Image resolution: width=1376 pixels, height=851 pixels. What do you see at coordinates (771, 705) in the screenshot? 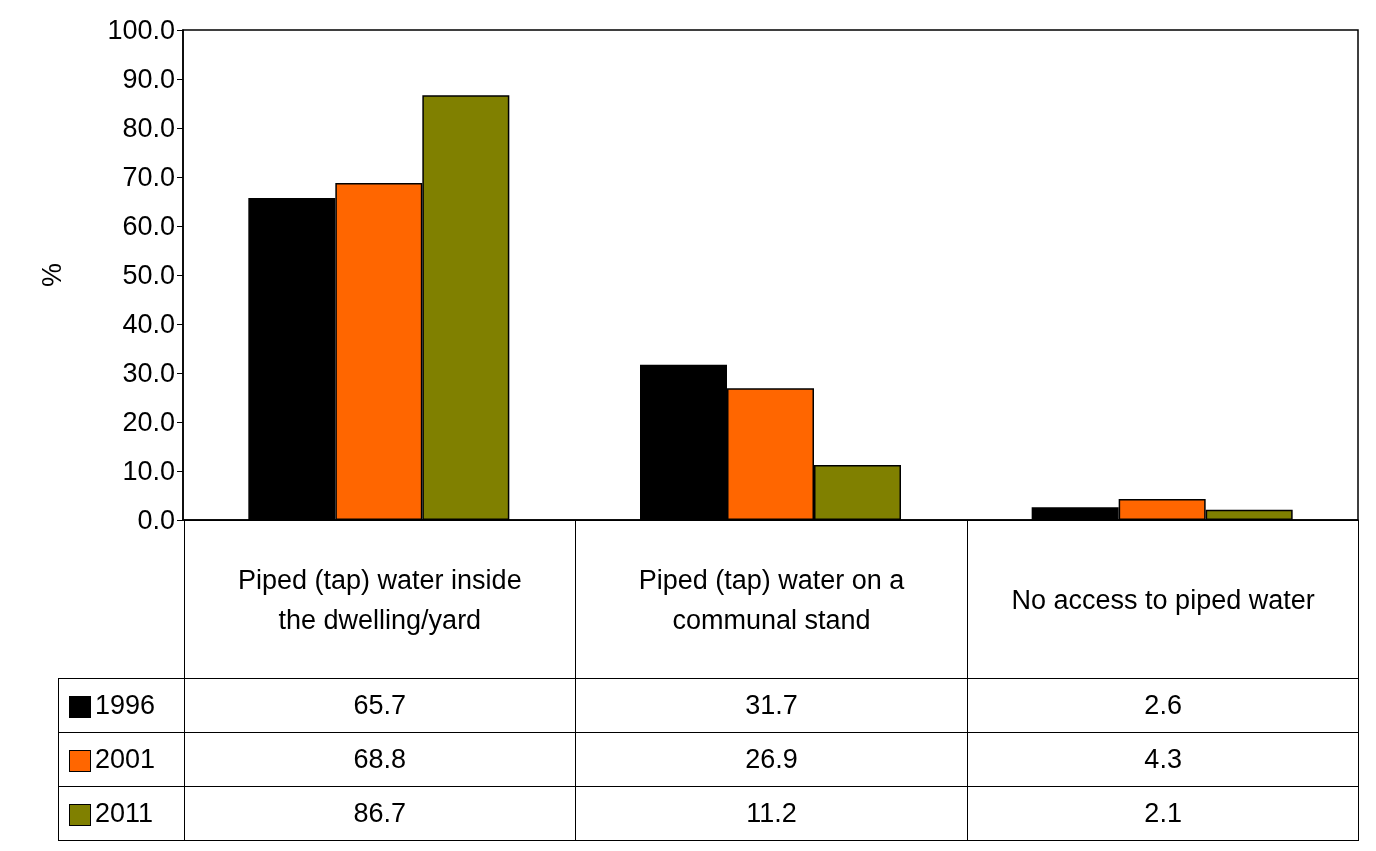
I see `data-label: 31.7` at bounding box center [771, 705].